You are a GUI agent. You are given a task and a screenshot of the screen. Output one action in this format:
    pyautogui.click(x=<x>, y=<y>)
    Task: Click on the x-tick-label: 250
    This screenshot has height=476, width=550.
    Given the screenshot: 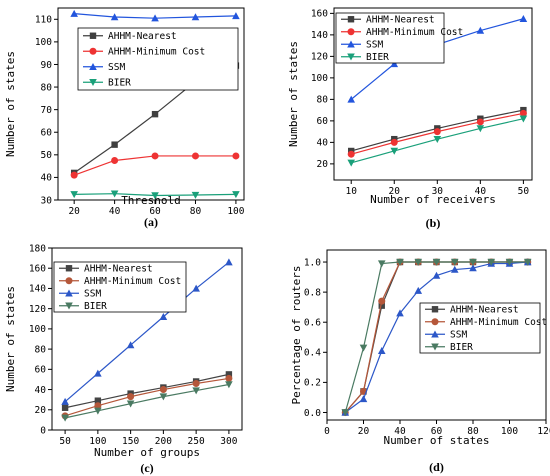 What is the action you would take?
    pyautogui.click(x=196, y=441)
    